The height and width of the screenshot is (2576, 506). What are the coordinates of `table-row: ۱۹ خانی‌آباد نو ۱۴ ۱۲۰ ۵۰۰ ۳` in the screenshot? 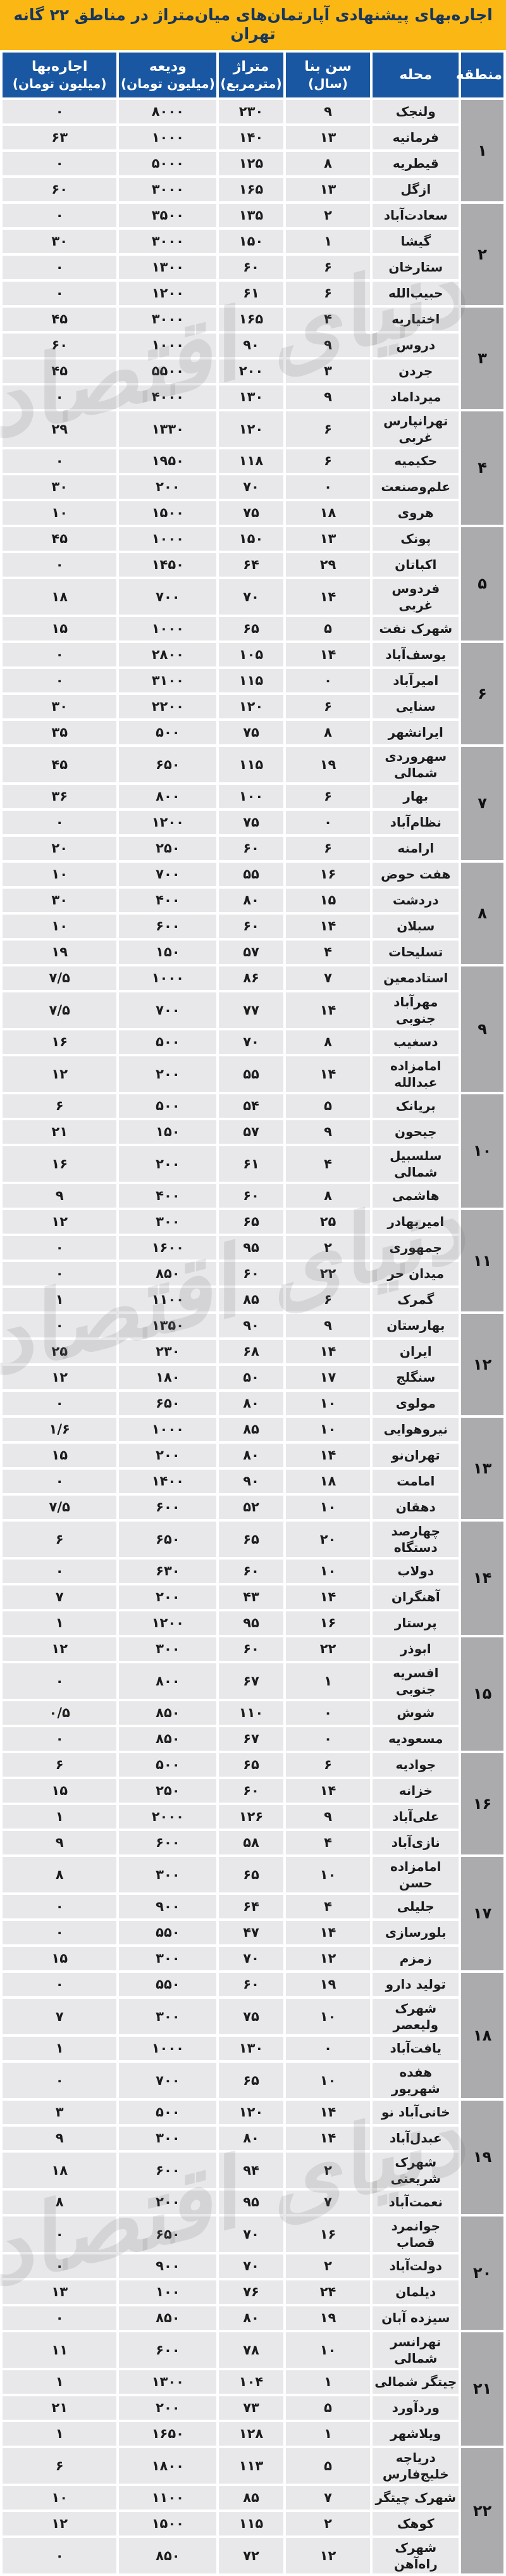 It's located at (253, 2157).